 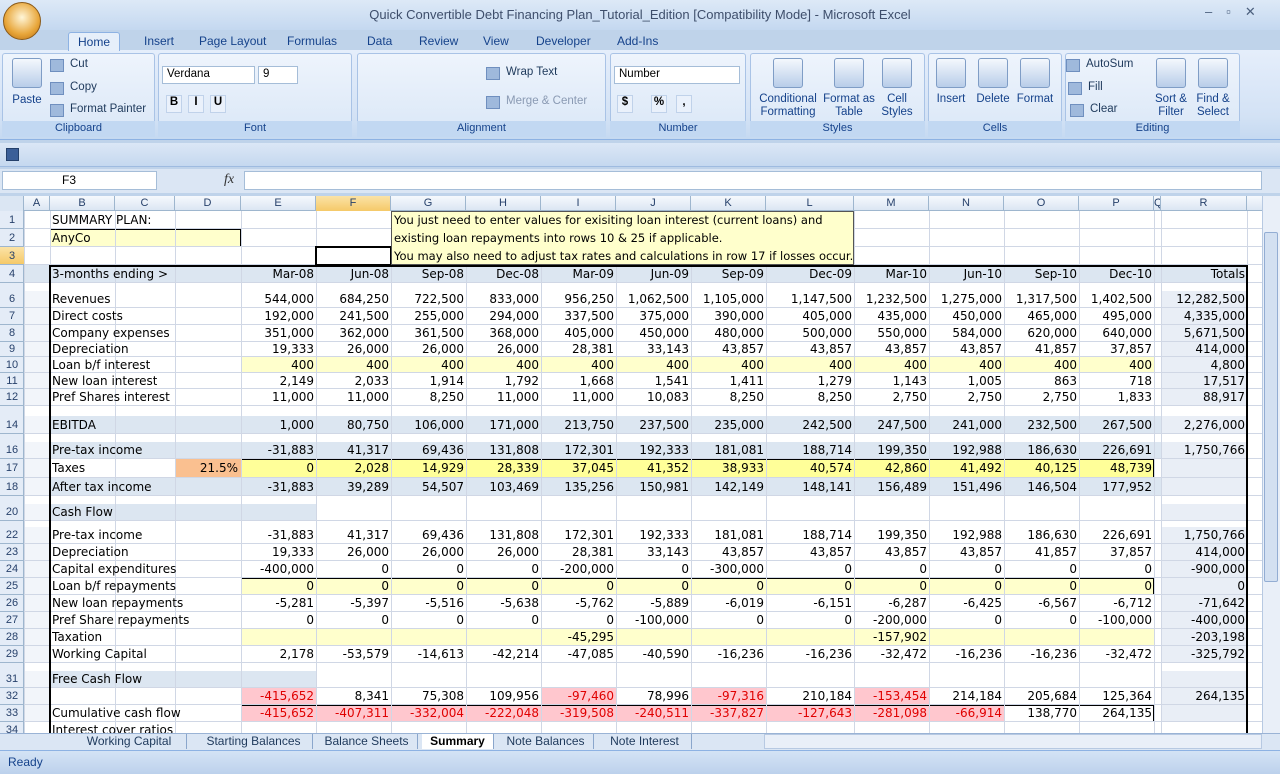 I want to click on ribbon-button: Find & Select, so click(x=1213, y=105).